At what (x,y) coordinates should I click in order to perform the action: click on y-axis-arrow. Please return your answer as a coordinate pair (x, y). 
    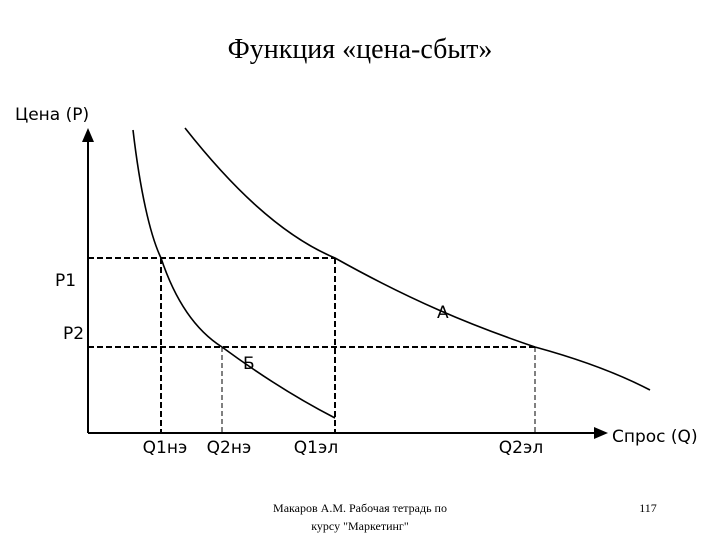
    Looking at the image, I should click on (88, 135).